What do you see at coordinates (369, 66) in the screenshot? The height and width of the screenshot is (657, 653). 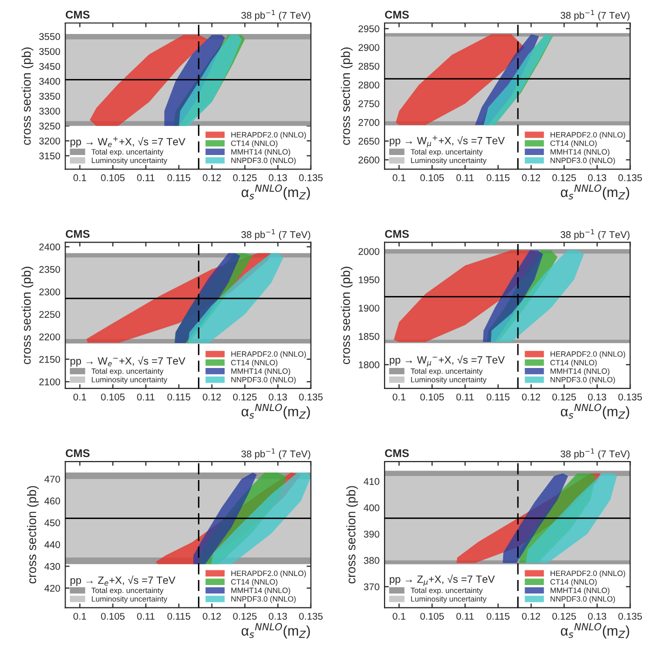 I see `y-tick-label: 2850` at bounding box center [369, 66].